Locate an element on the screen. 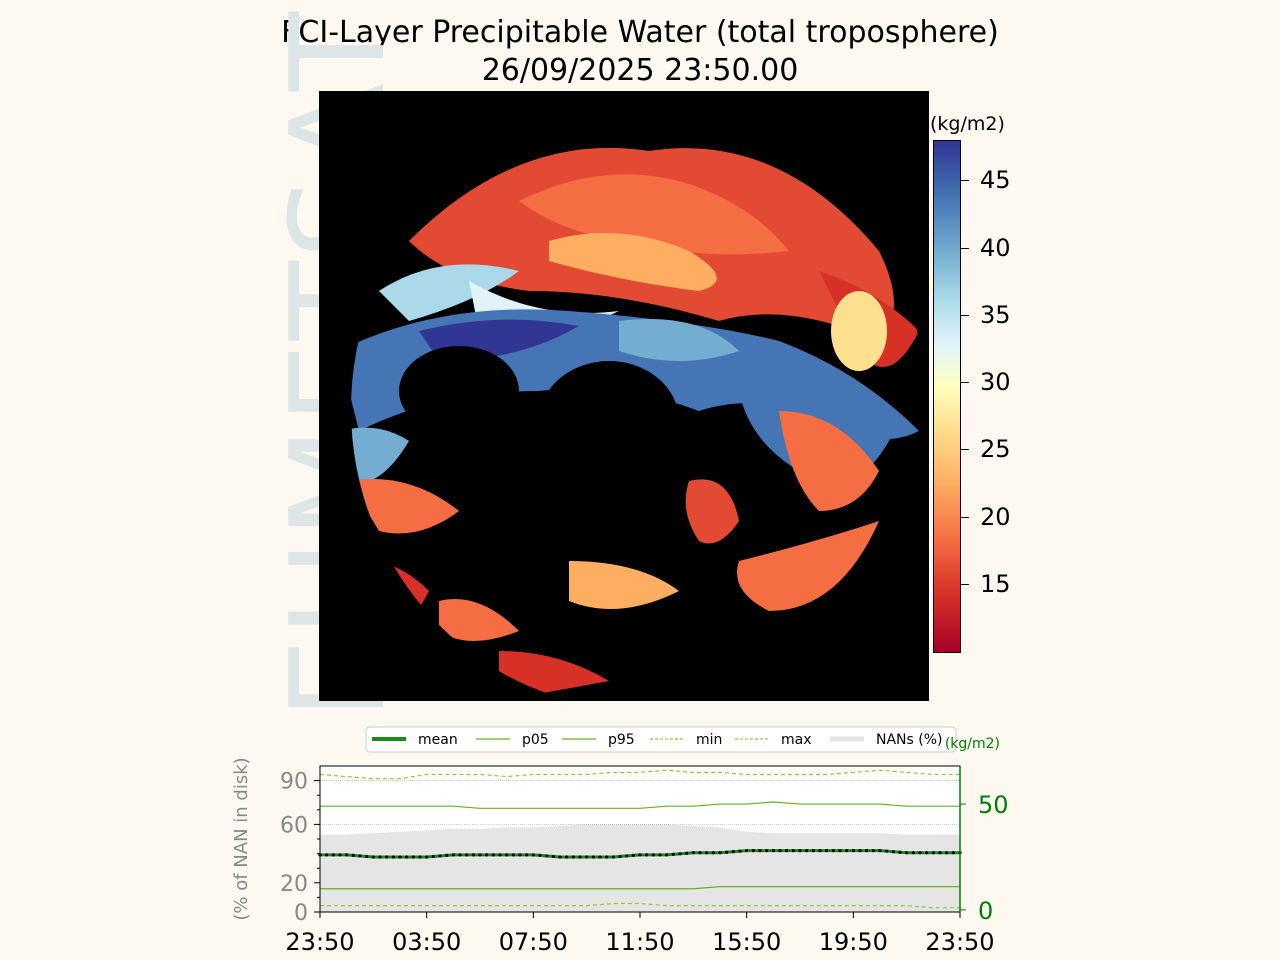 Image resolution: width=1280 pixels, height=960 pixels. legend-label: p05 is located at coordinates (535, 740).